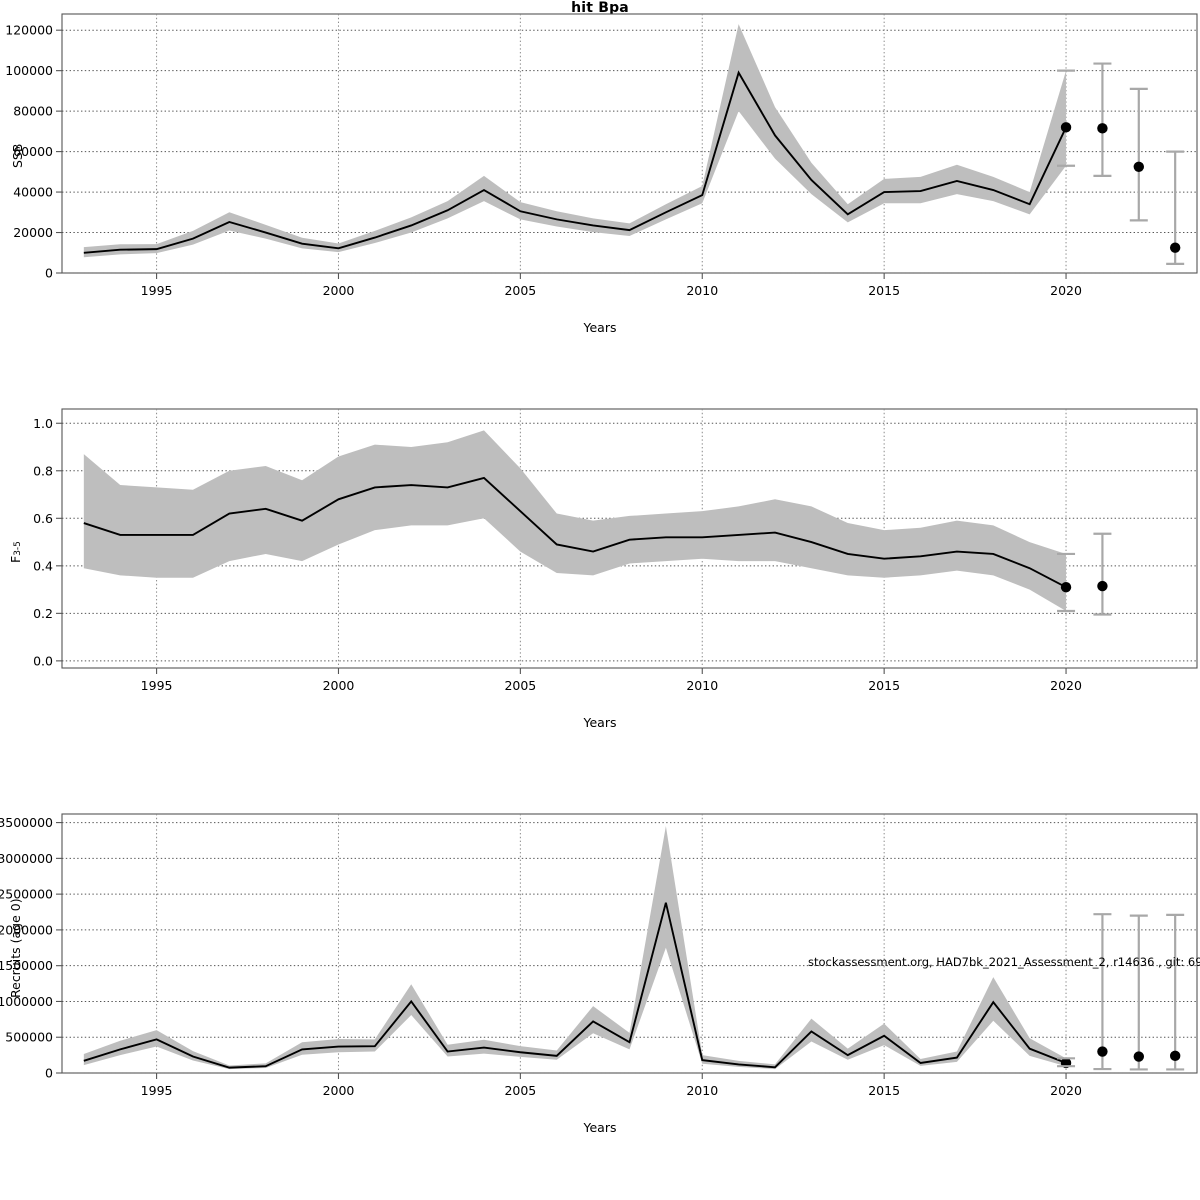  I want to click on recruits-y-axis-label: Recruits (age 0), so click(15, 948).